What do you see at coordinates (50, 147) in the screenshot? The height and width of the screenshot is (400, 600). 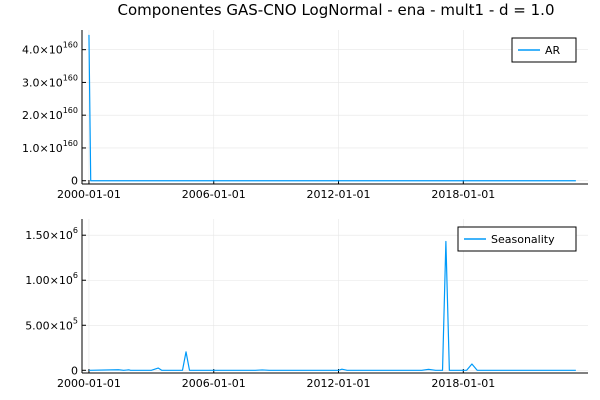 I see `ar-y-tick-label: 1.0×10160` at bounding box center [50, 147].